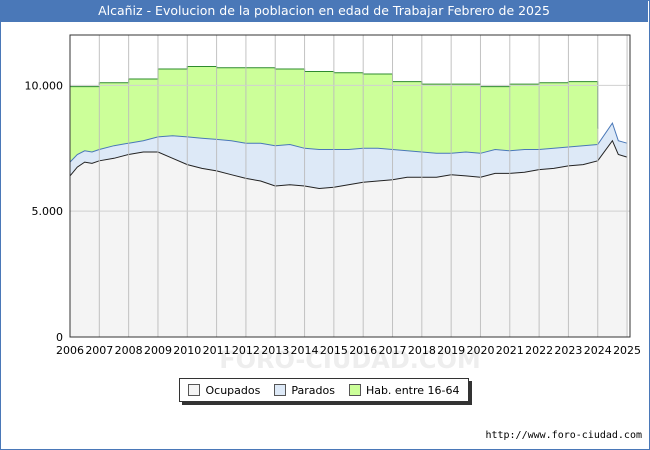  Describe the element at coordinates (59, 337) in the screenshot. I see `y-tick-label-0: 0` at that location.